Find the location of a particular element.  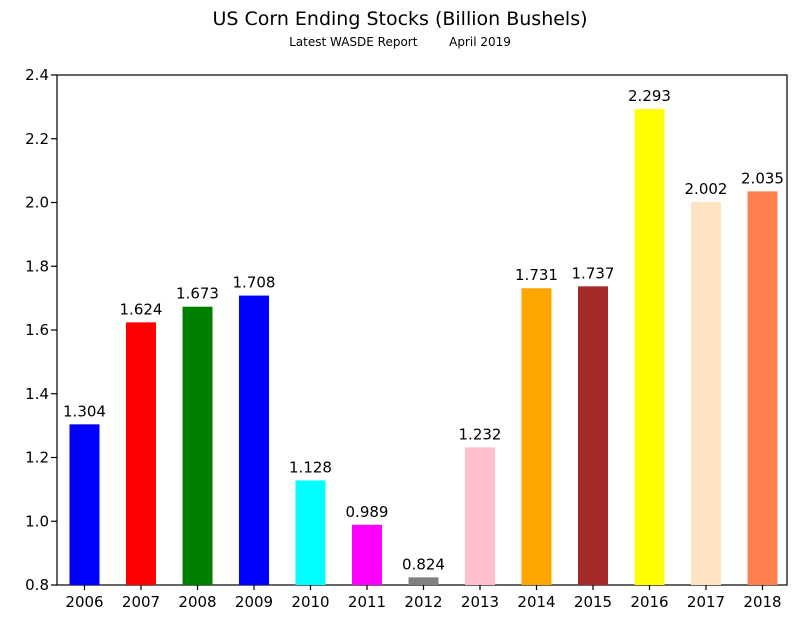

y-tick-label: 2.2 is located at coordinates (37, 139).